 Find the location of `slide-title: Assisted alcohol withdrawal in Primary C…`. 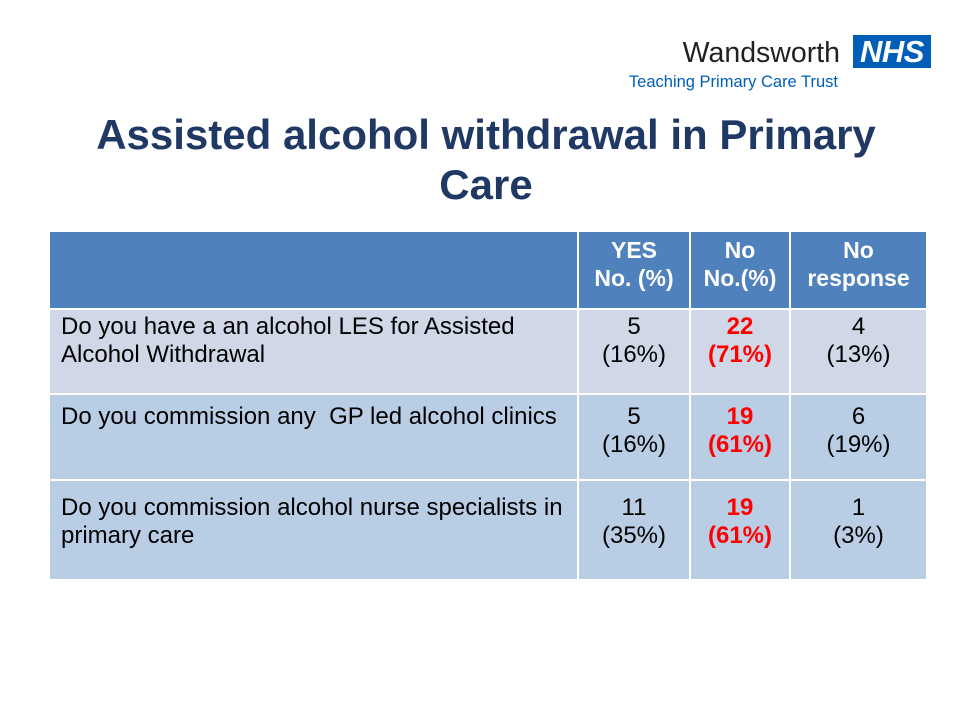

slide-title: Assisted alcohol withdrawal in Primary C… is located at coordinates (486, 159).